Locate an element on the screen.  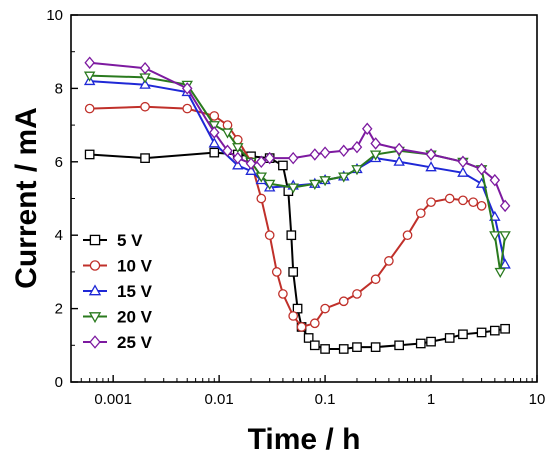
legend-label-2: 15 V is located at coordinates (135, 291).